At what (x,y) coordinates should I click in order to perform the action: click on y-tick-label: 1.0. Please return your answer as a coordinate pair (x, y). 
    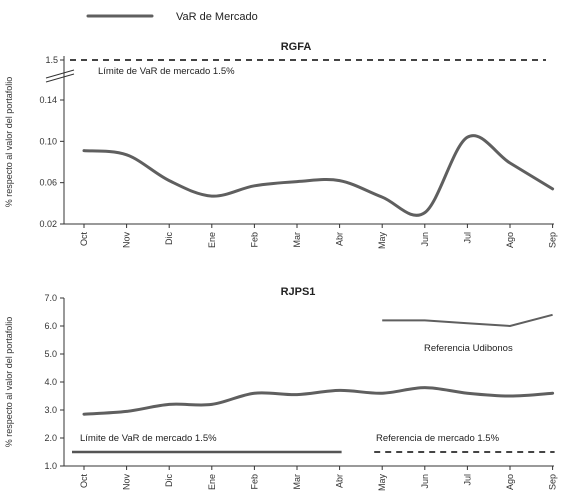
    Looking at the image, I should click on (50, 466).